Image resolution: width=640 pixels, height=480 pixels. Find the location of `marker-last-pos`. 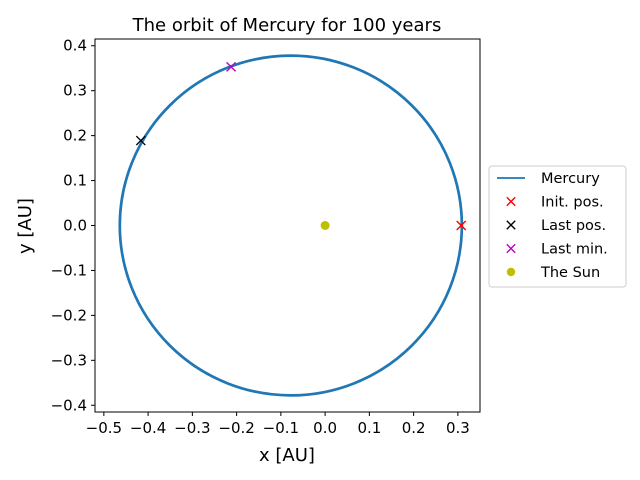

marker-last-pos is located at coordinates (140, 140).